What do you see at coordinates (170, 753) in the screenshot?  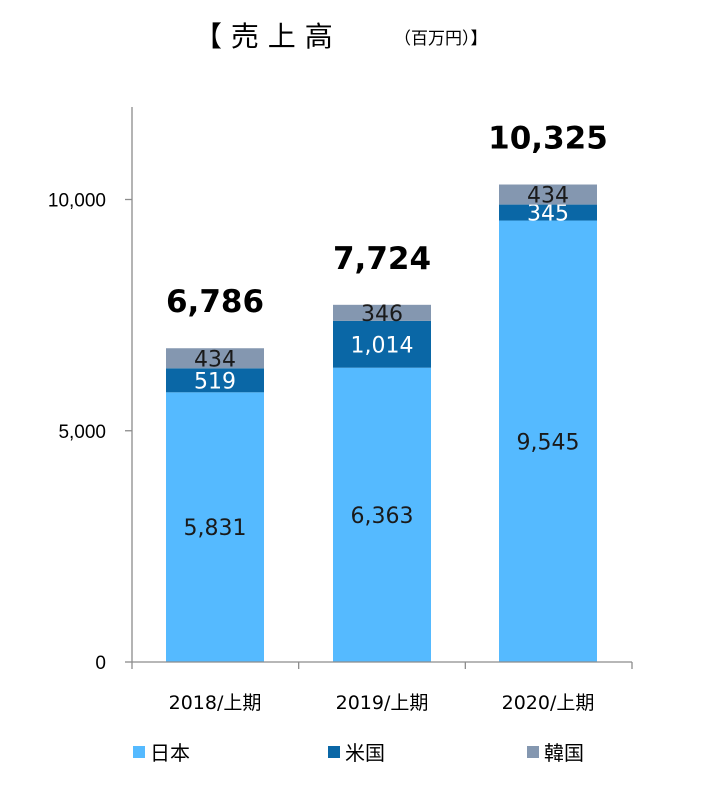 I see `legend-label: 日本` at bounding box center [170, 753].